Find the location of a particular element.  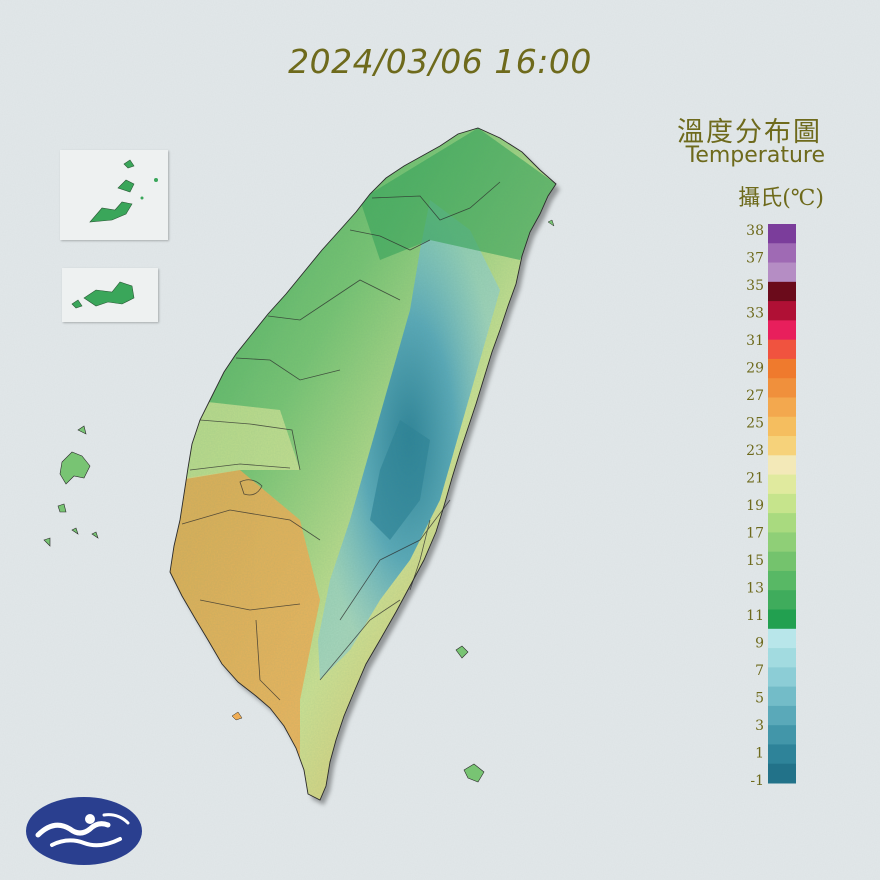

legend-tick-label: 1 is located at coordinates (759, 754).